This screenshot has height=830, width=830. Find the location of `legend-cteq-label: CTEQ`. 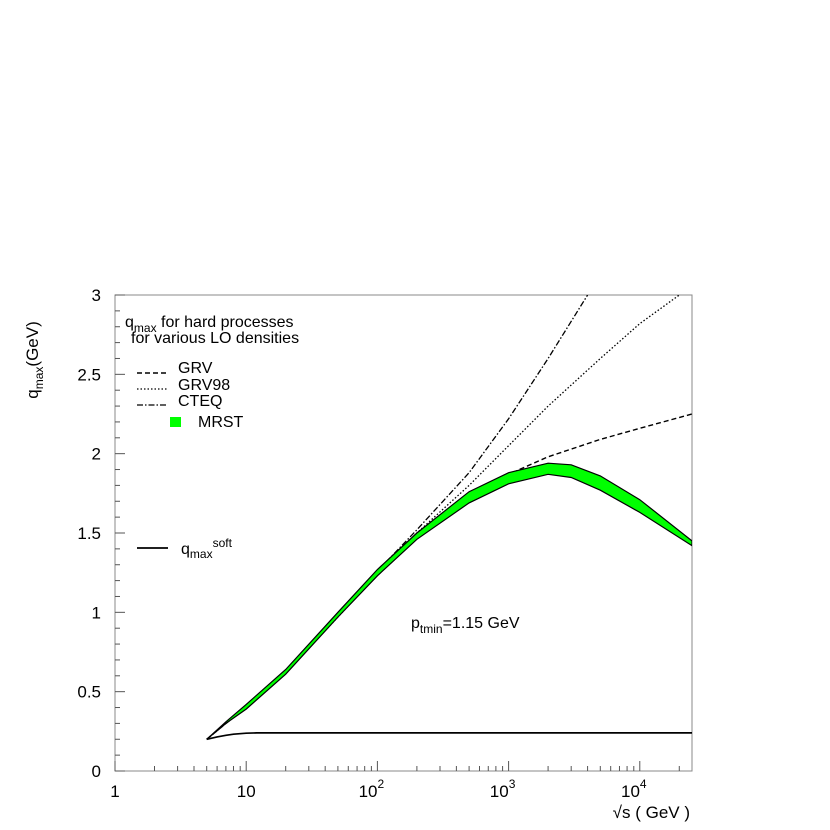

legend-cteq-label: CTEQ is located at coordinates (200, 401).